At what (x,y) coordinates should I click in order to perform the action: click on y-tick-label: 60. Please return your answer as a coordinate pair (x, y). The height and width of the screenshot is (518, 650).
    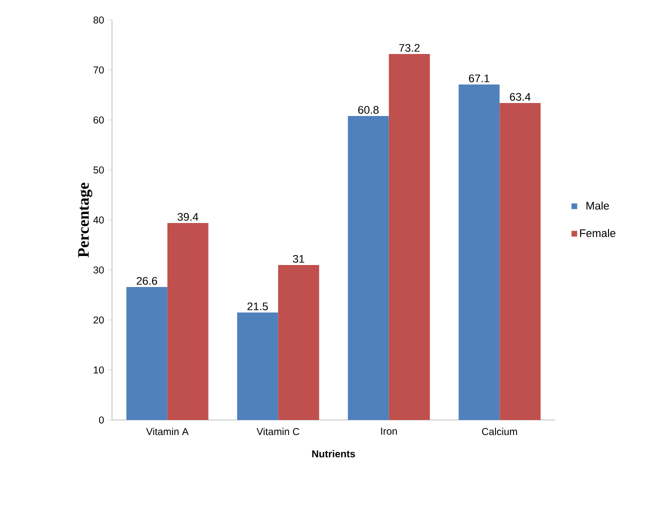
    Looking at the image, I should click on (99, 120).